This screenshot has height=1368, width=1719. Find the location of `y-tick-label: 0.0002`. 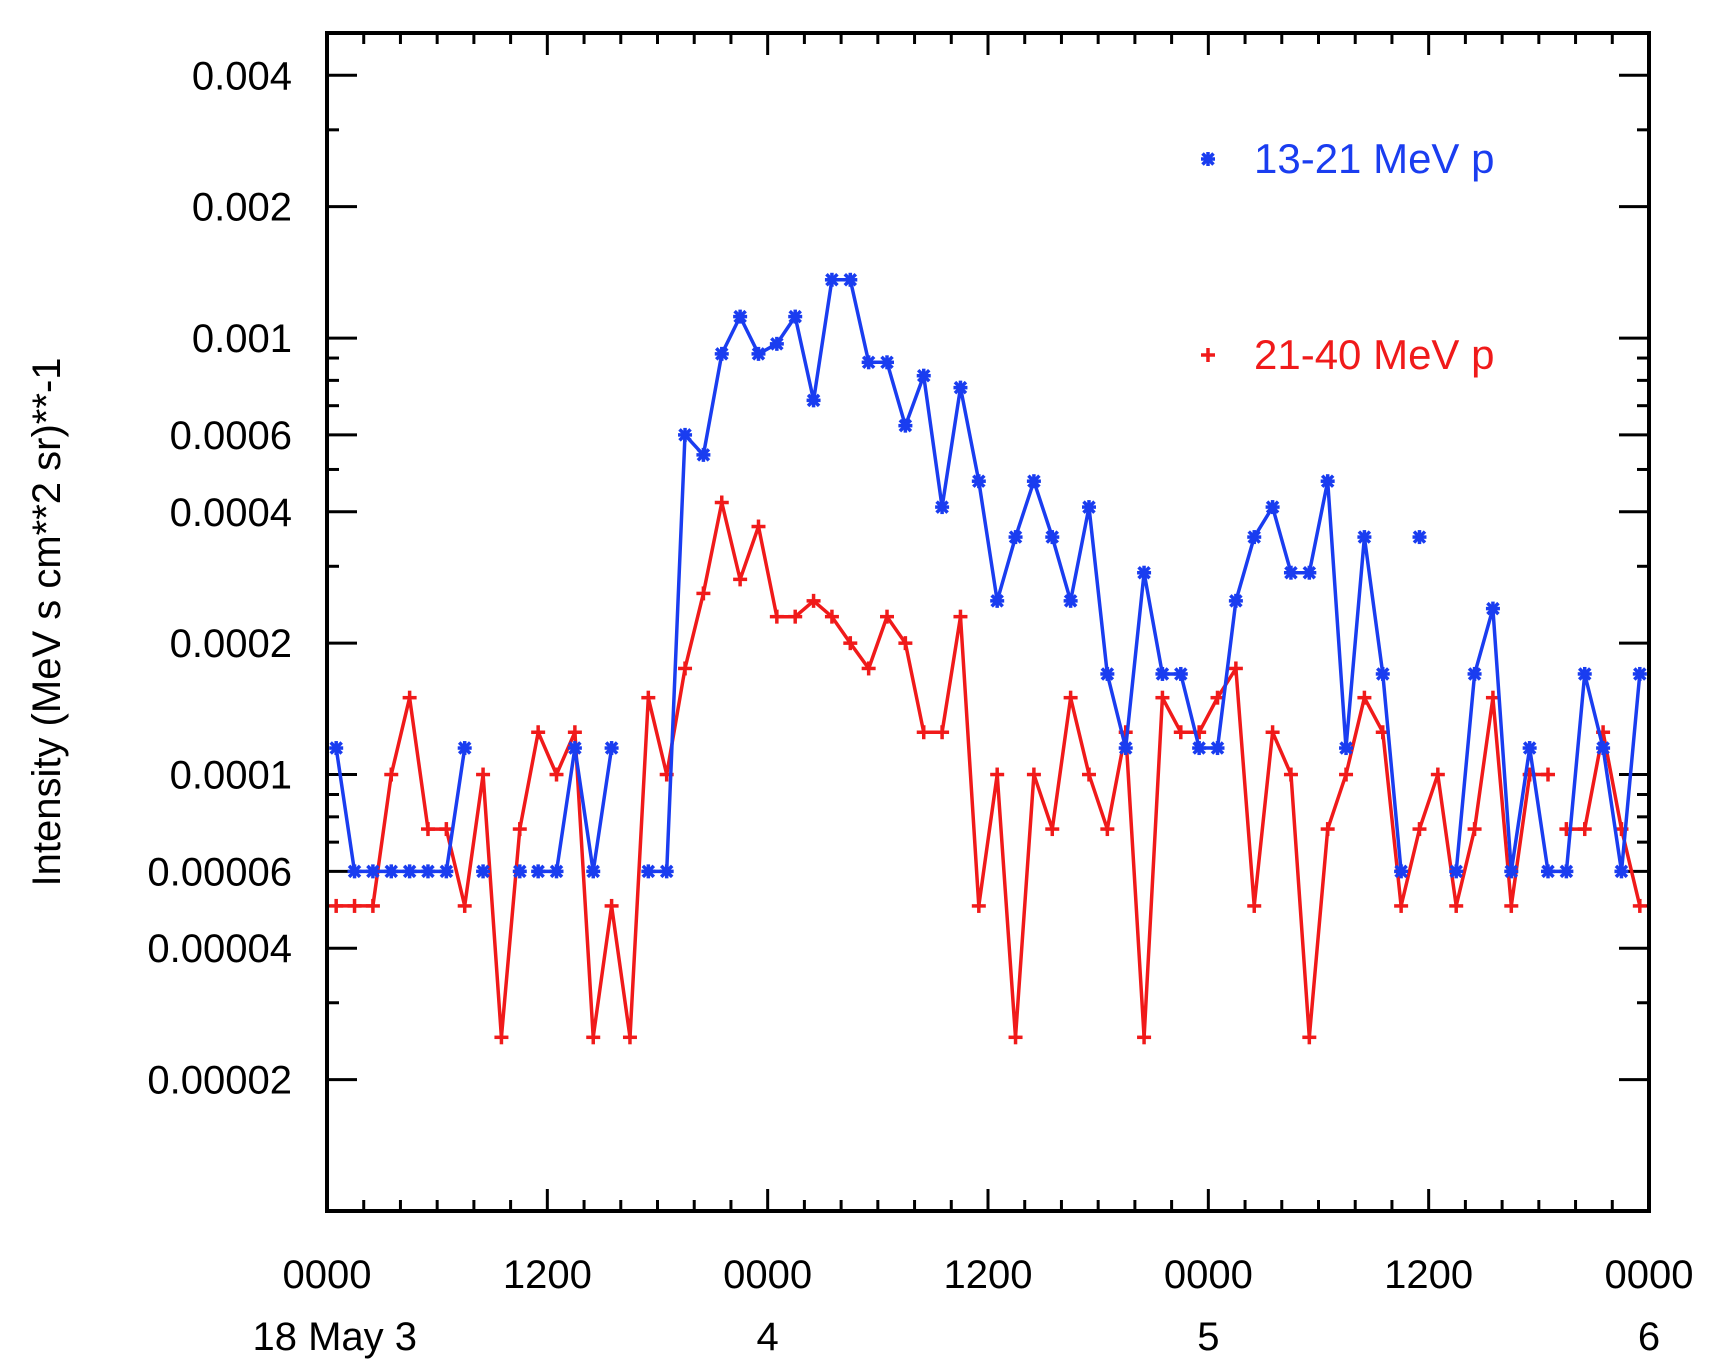

y-tick-label: 0.0002 is located at coordinates (231, 644).